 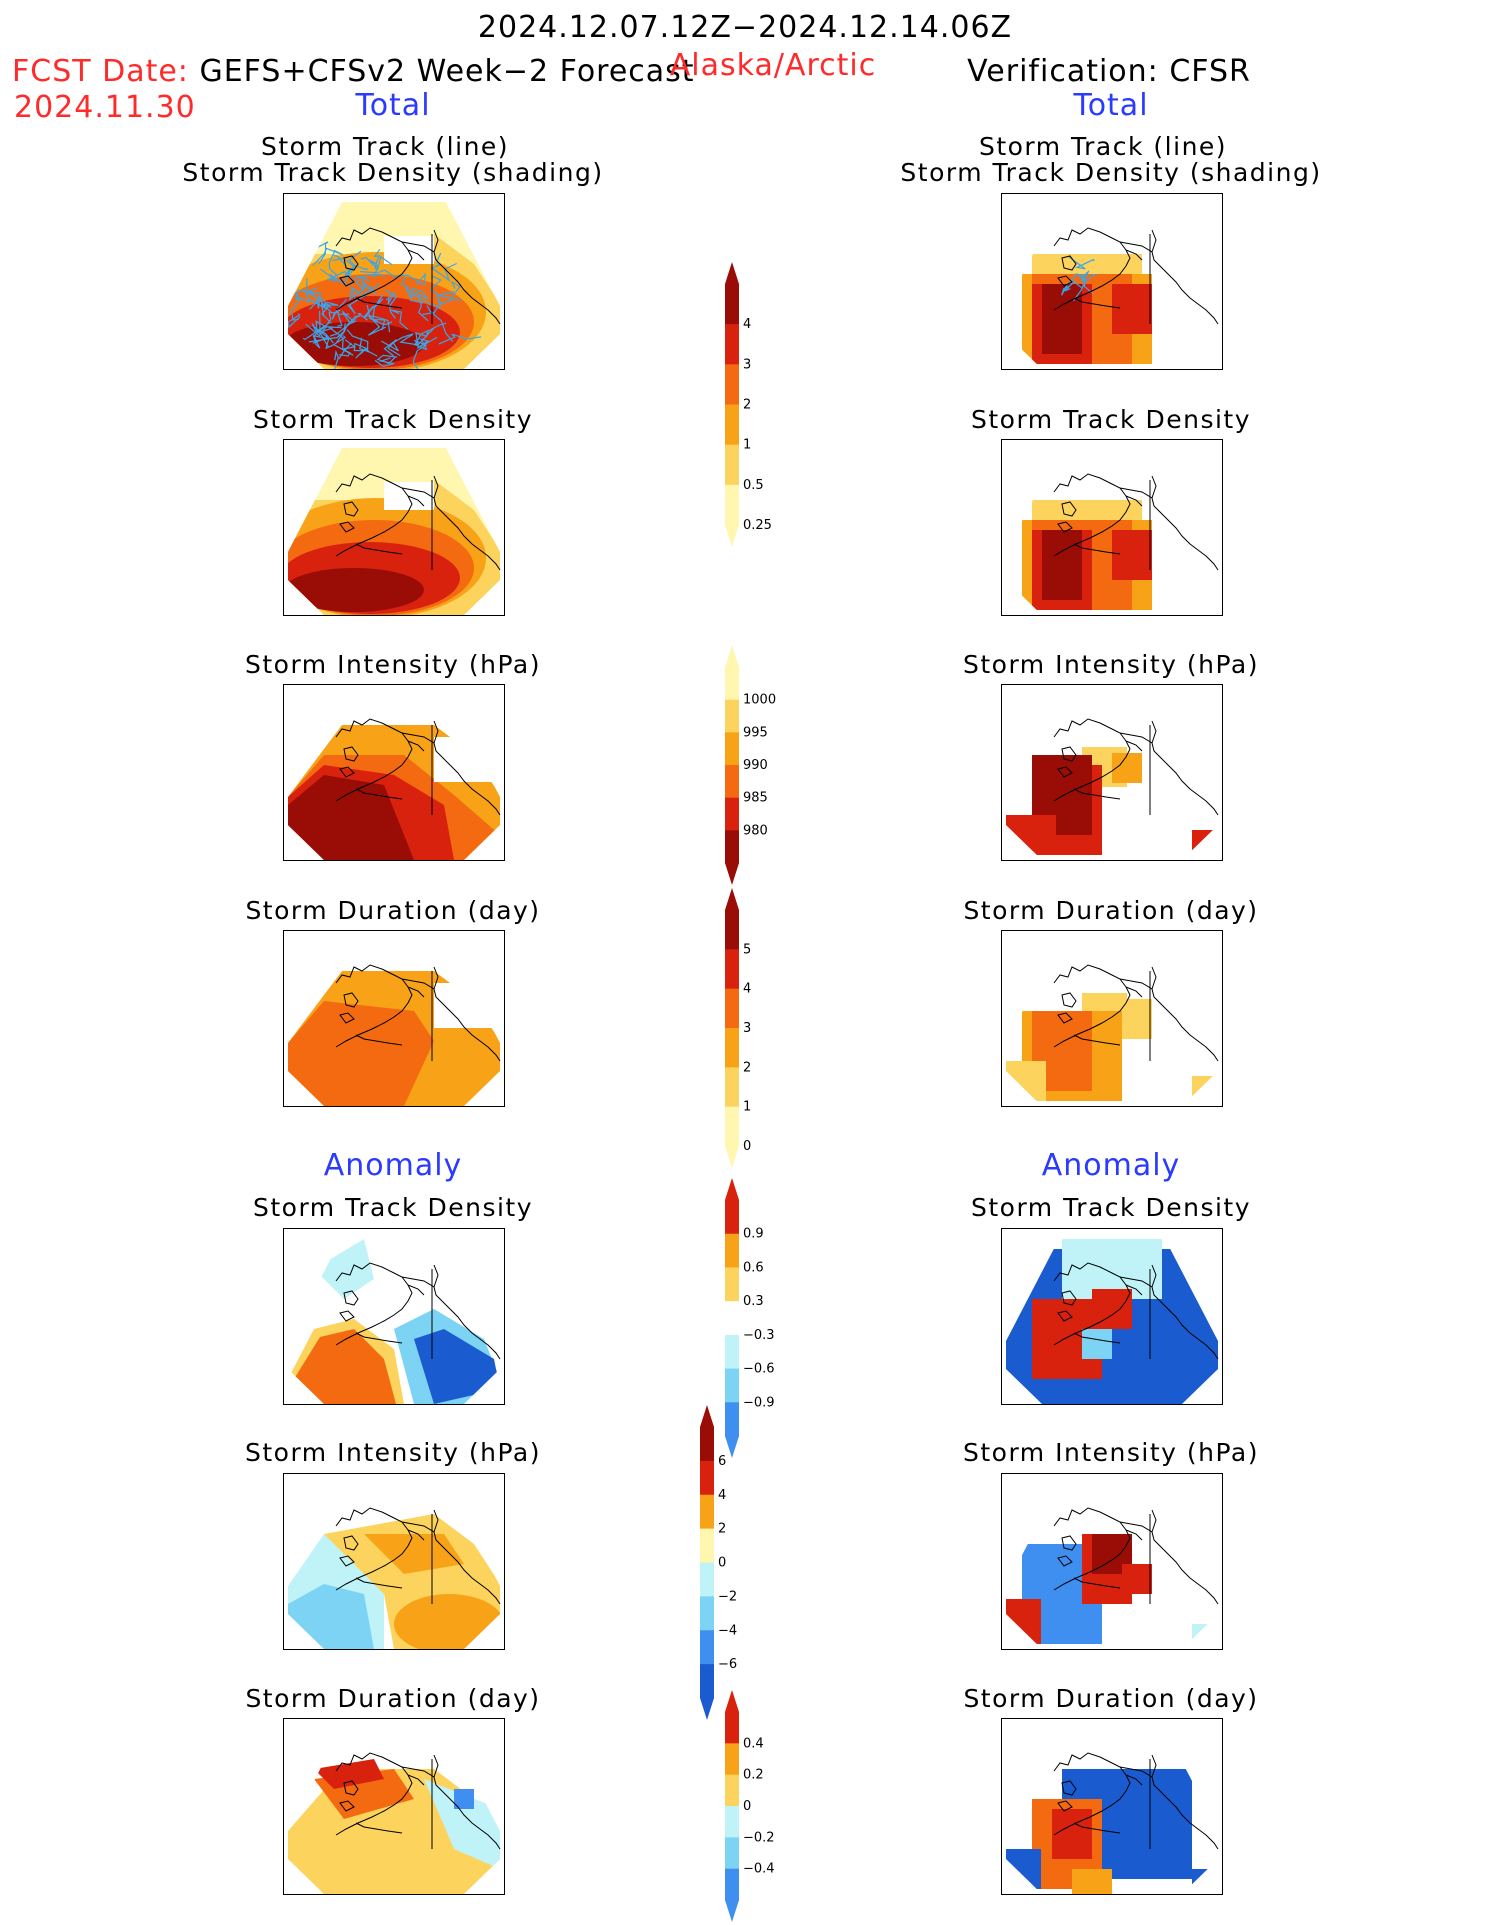 I want to click on title-duration-anom-left: Storm Duration (day), so click(x=393, y=1698).